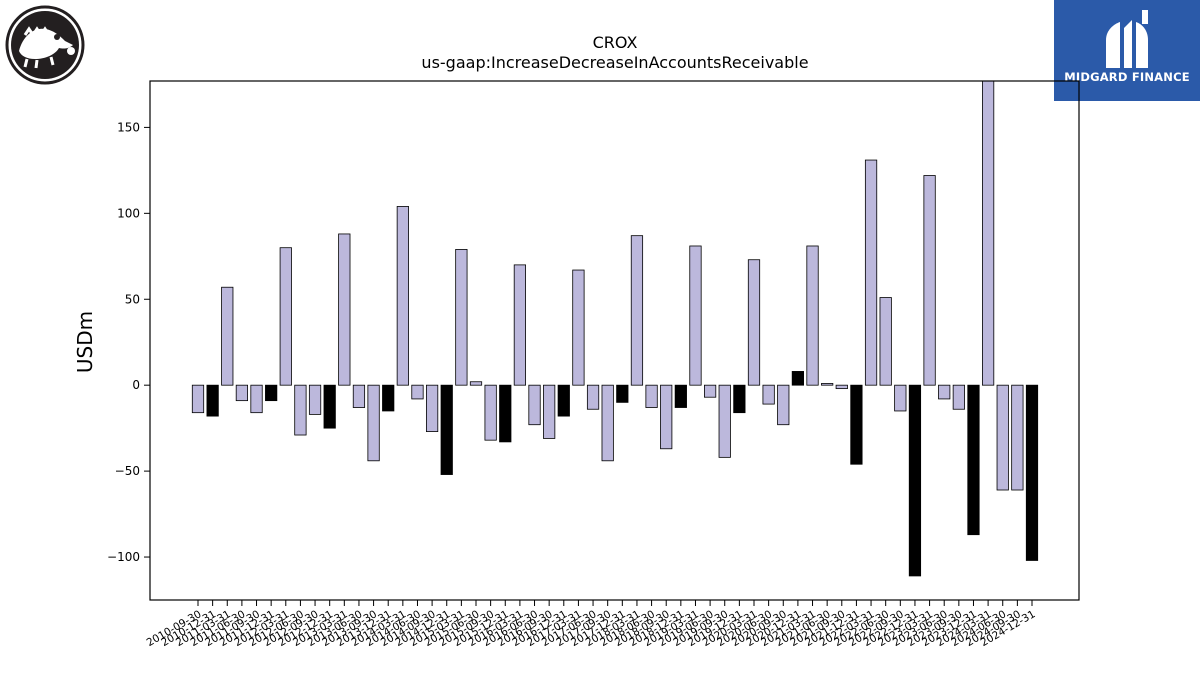  What do you see at coordinates (127, 471) in the screenshot?
I see `y-tick-label: −50` at bounding box center [127, 471].